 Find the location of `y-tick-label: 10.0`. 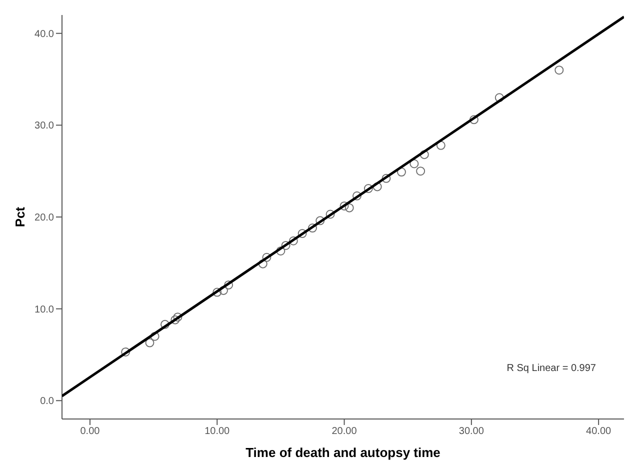

y-tick-label: 10.0 is located at coordinates (44, 310).